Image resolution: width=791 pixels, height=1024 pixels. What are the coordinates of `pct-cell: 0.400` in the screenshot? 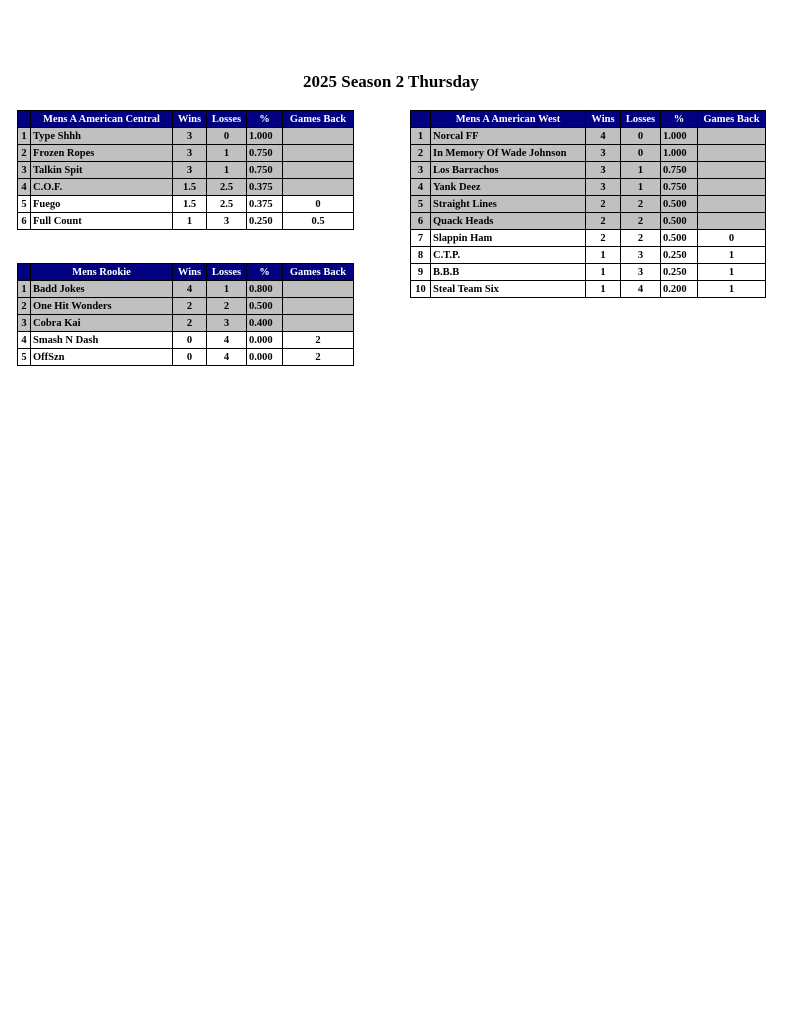 It's located at (264, 323).